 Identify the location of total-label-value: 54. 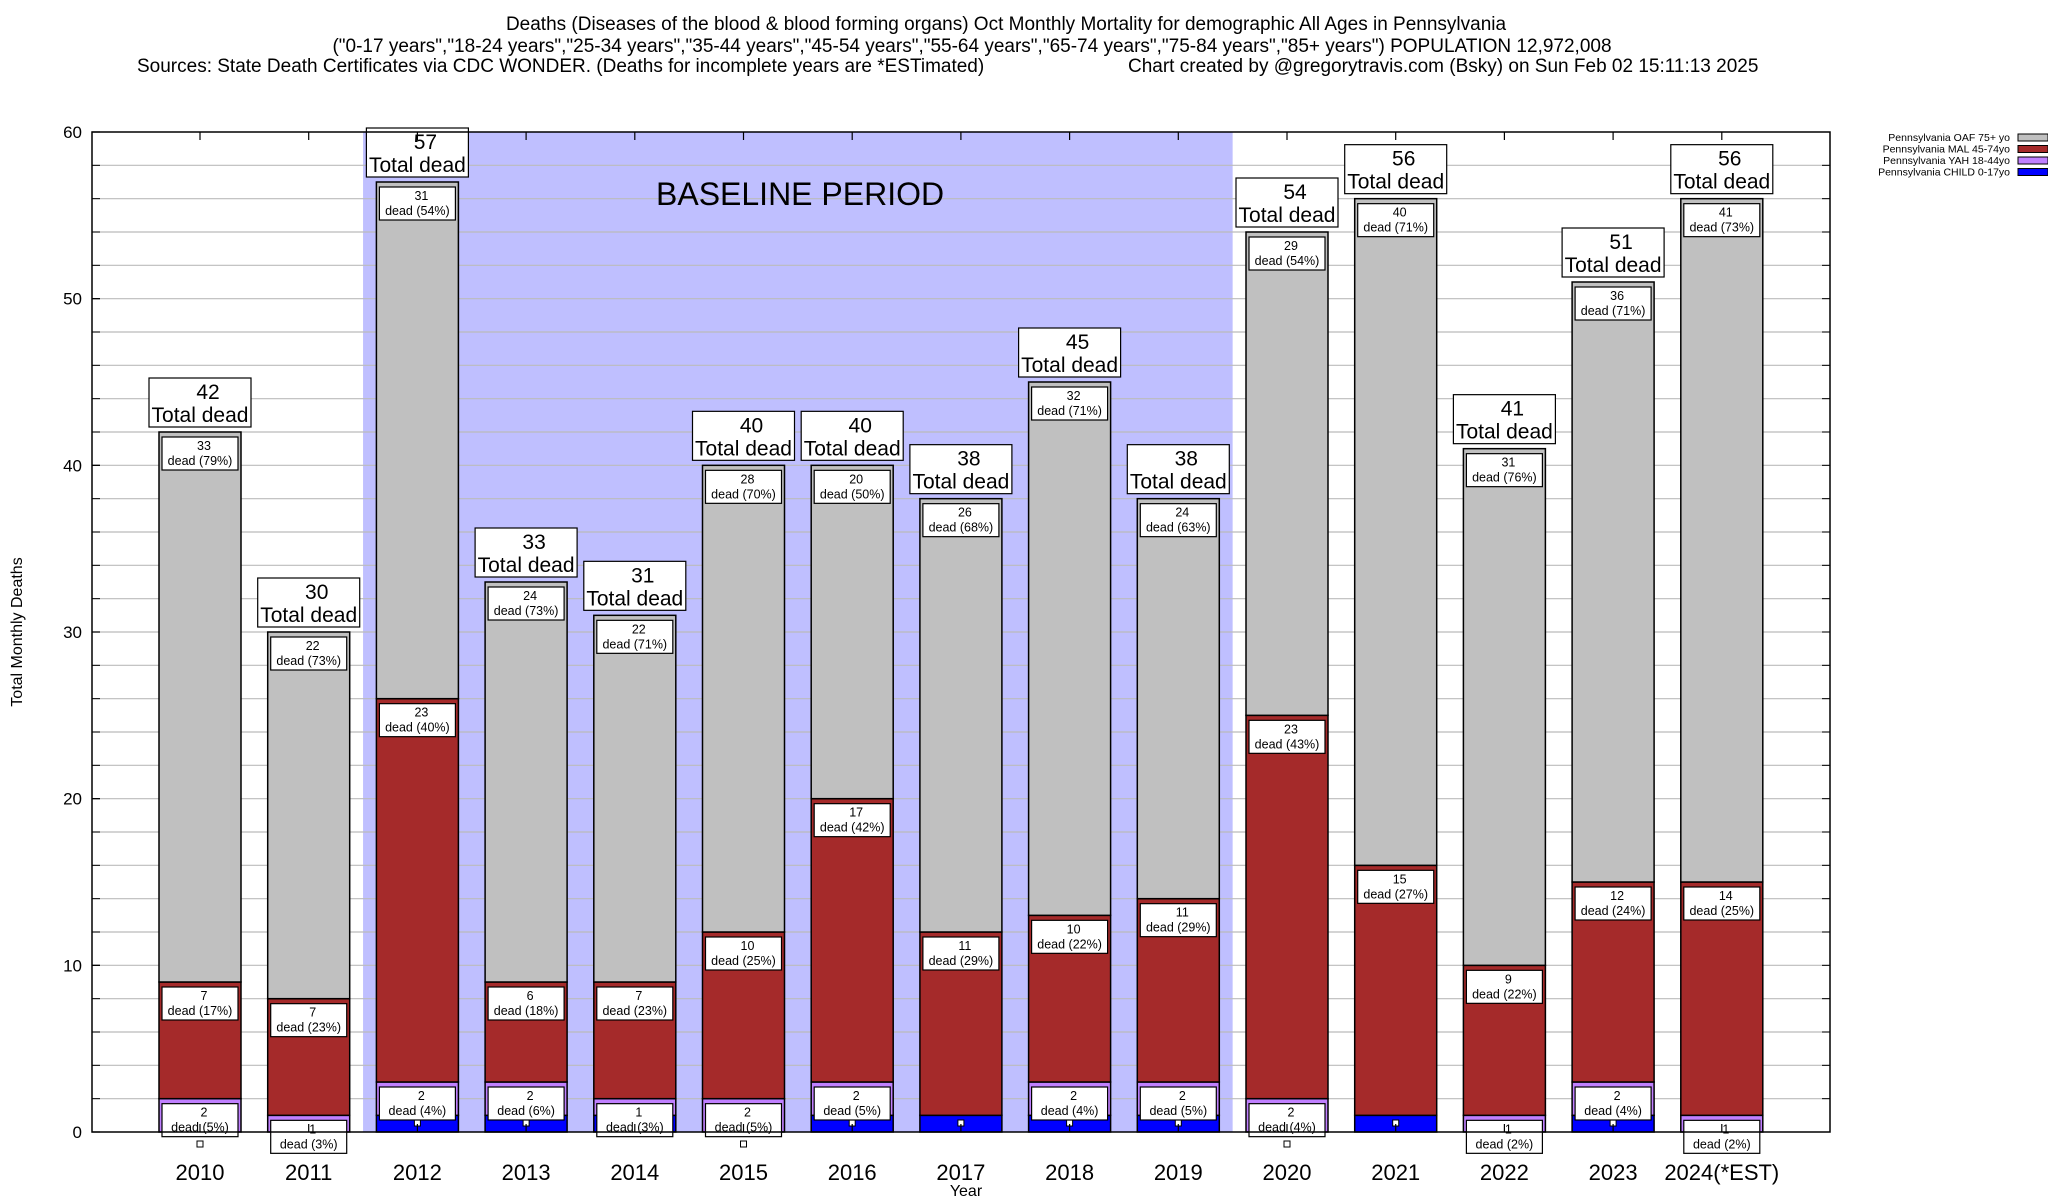
(1295, 192).